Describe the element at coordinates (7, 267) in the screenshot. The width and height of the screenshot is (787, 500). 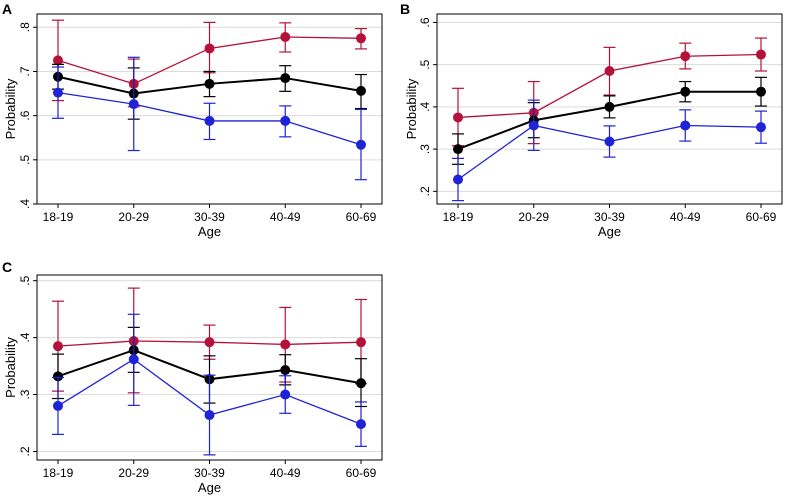
I see `panel-letter: C` at that location.